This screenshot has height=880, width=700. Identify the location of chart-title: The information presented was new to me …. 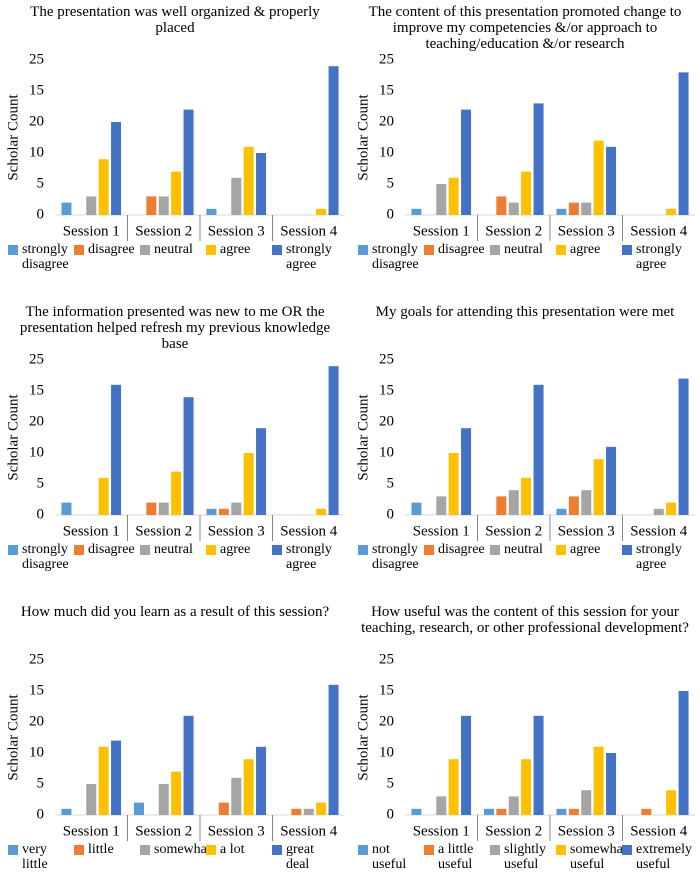
(175, 328).